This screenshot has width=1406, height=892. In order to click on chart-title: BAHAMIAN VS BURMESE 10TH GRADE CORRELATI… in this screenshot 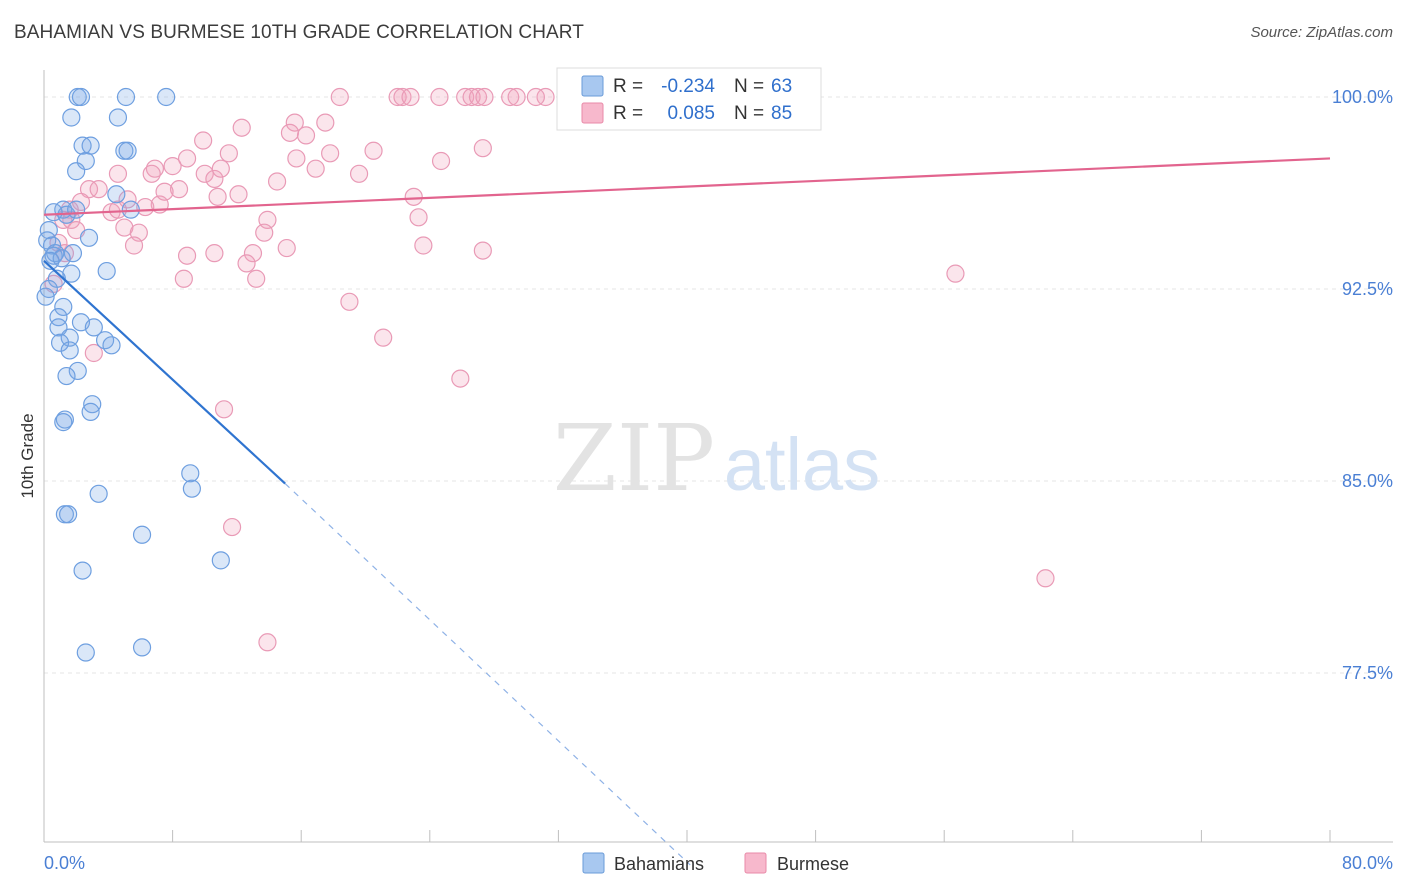, I will do `click(299, 32)`.